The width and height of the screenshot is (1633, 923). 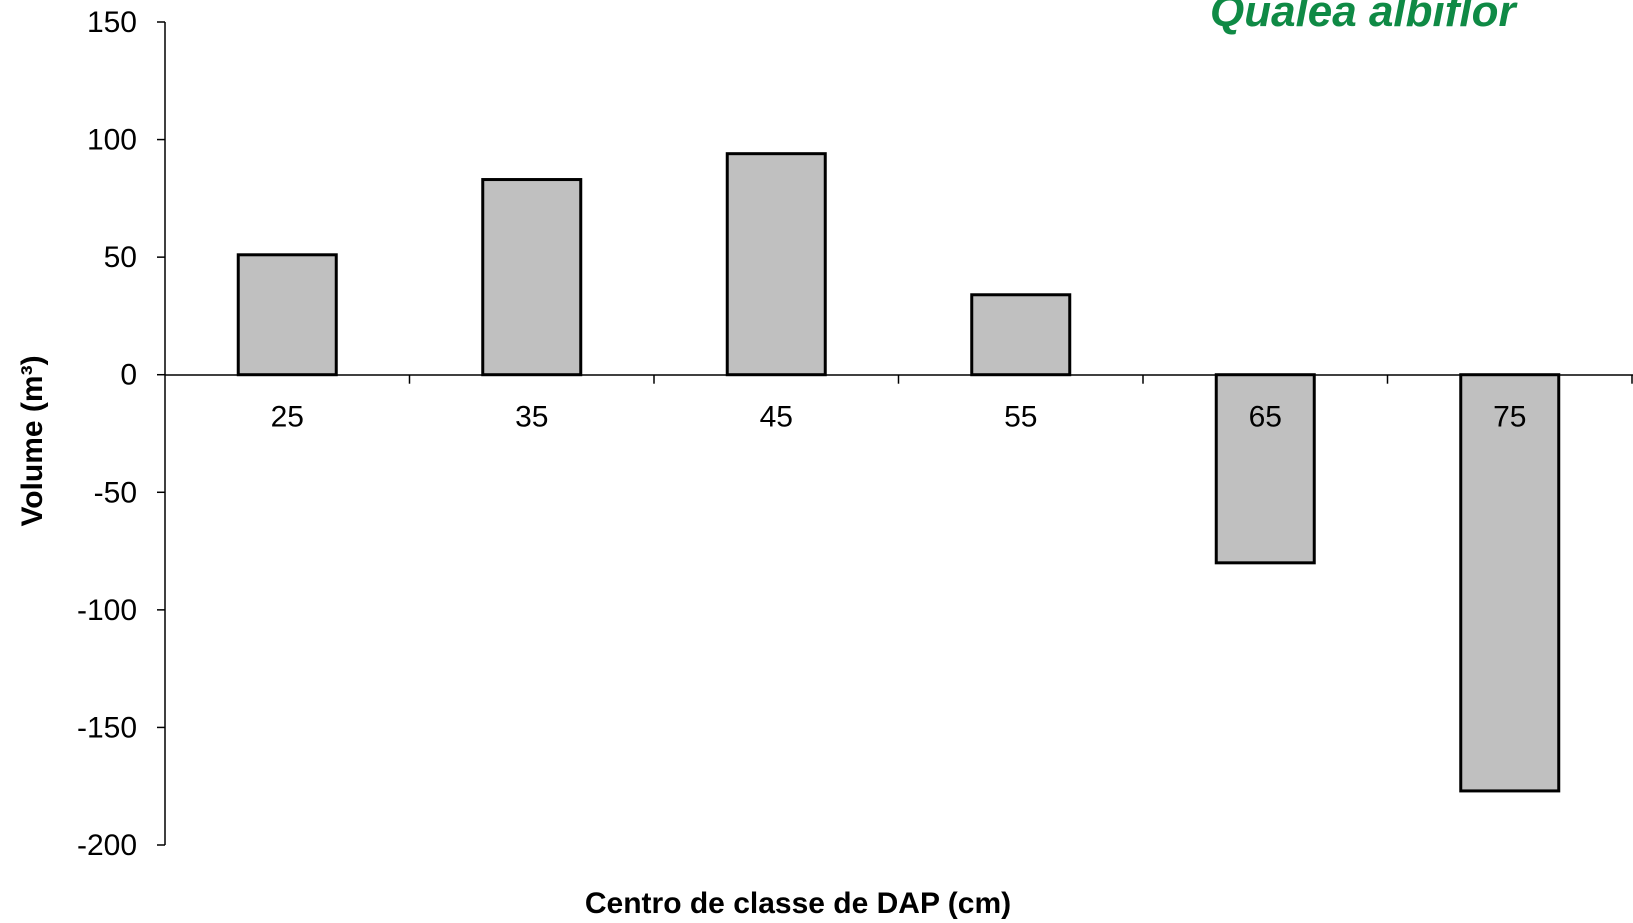 I want to click on y-tick-label: 0, so click(x=128, y=375).